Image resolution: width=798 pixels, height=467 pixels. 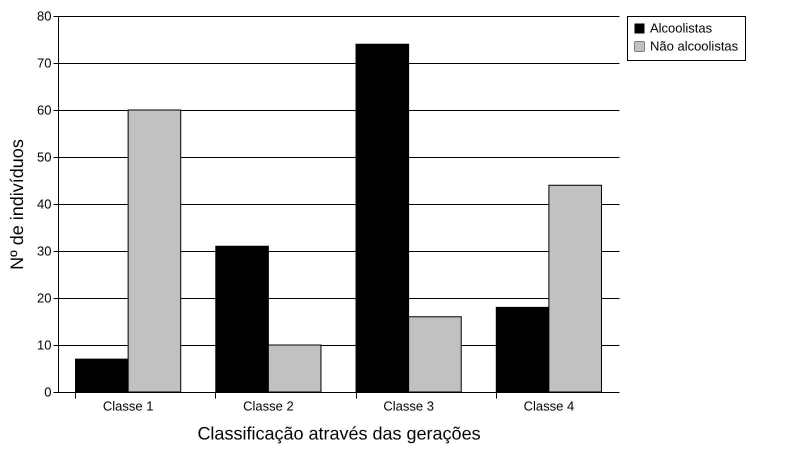 I want to click on y-tick-label: 60, so click(x=44, y=110).